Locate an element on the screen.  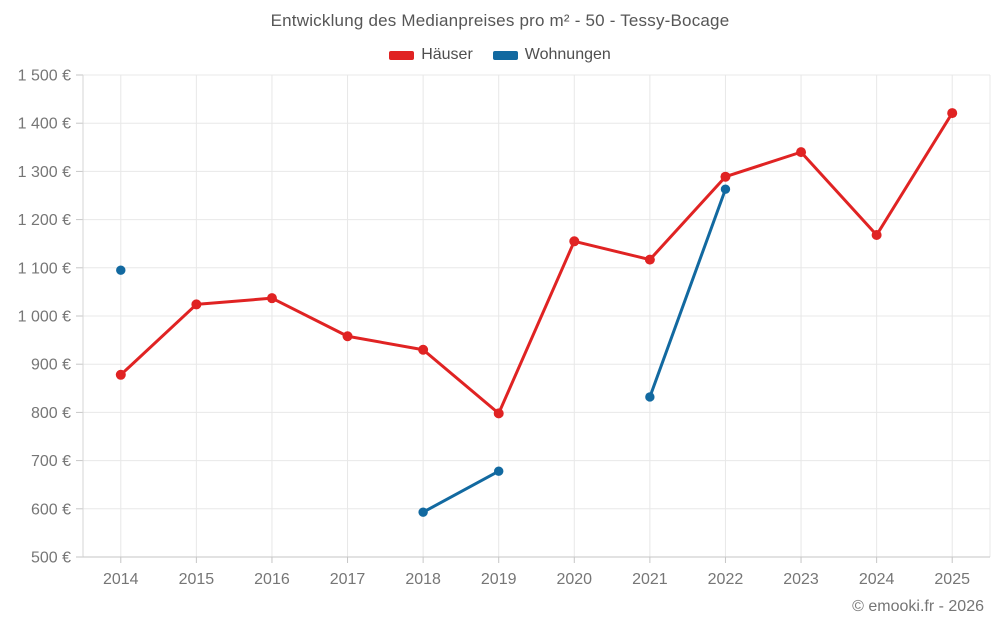
x-tick-label: 2019 is located at coordinates (499, 579).